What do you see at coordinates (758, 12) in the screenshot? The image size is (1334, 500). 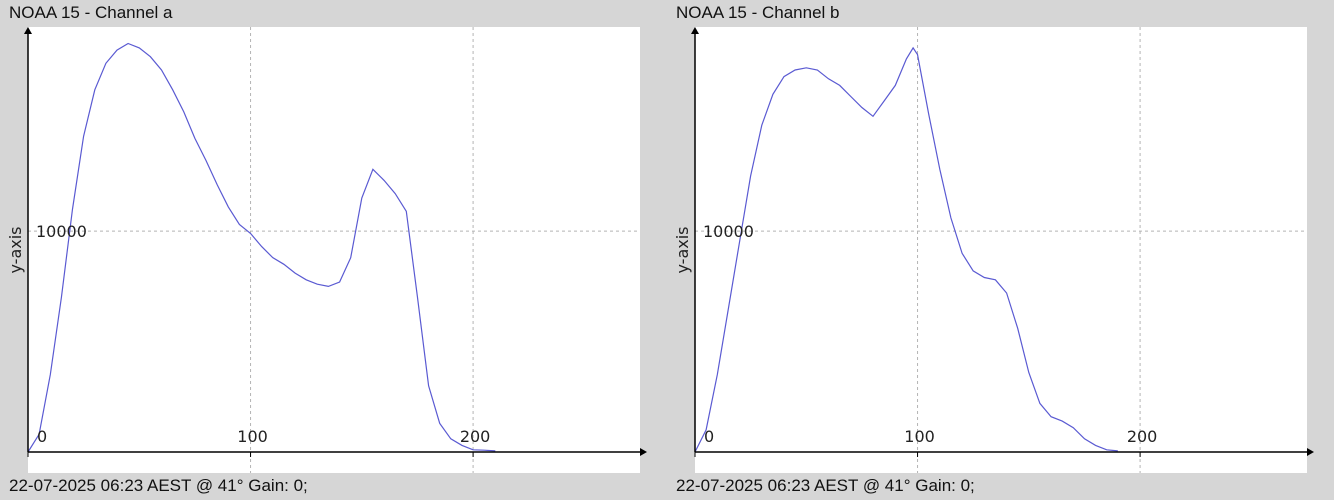 I see `chart-title: NOAA 15 - Channel b` at bounding box center [758, 12].